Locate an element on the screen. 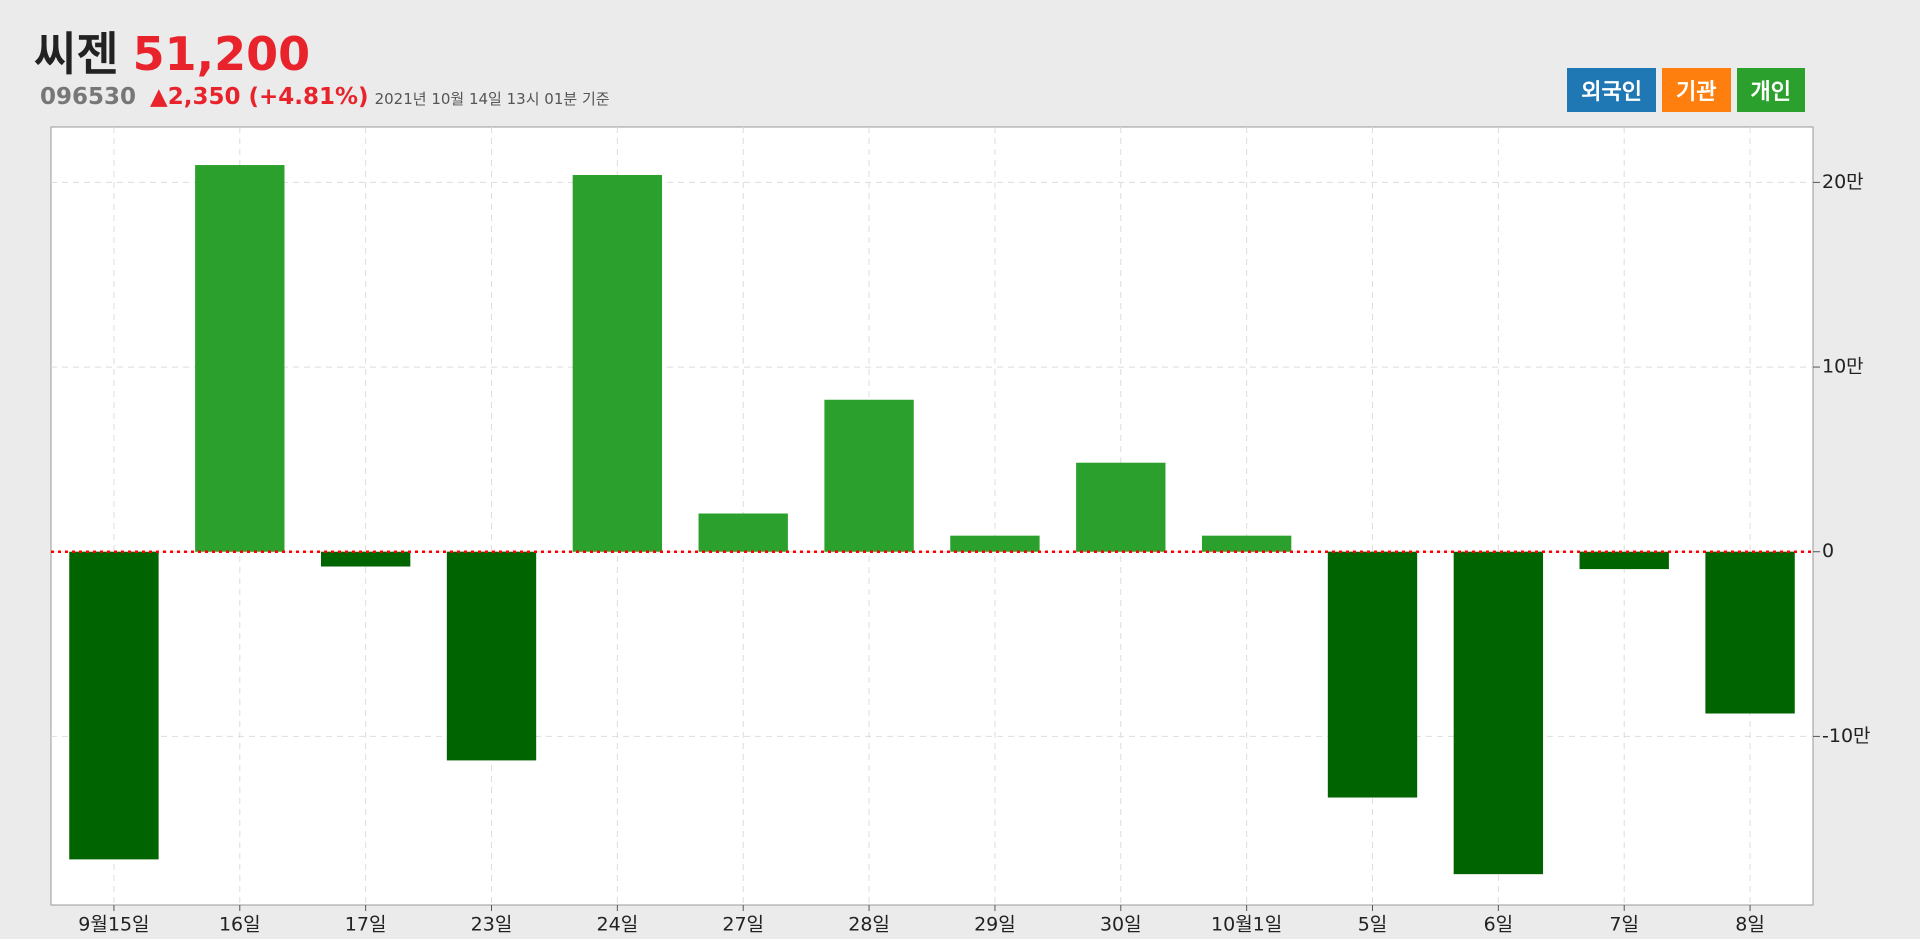 The width and height of the screenshot is (1920, 939). price-change: ▲2,350 (+4.81%) is located at coordinates (259, 97).